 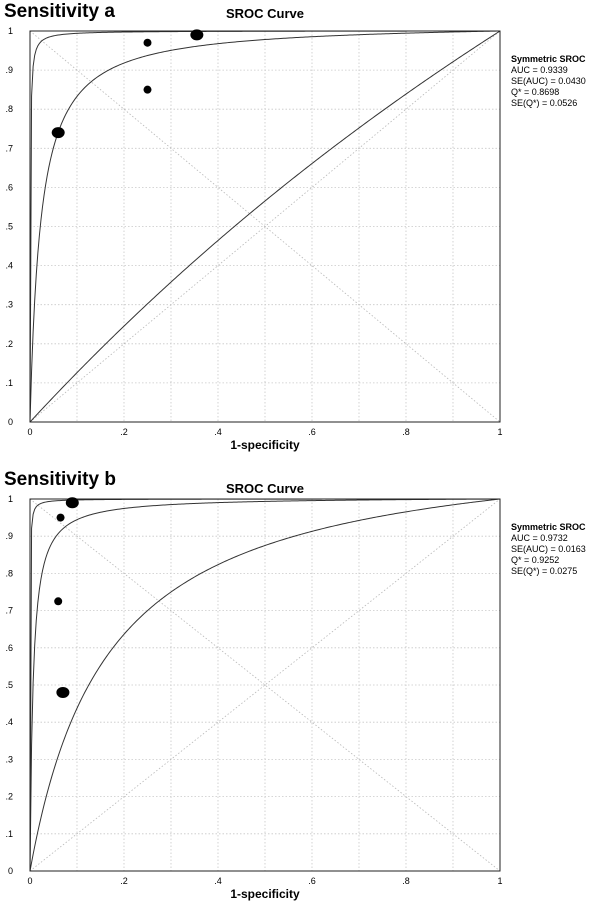 What do you see at coordinates (548, 81) in the screenshot?
I see `stats-se-auc: SE(AUC) = 0.0430` at bounding box center [548, 81].